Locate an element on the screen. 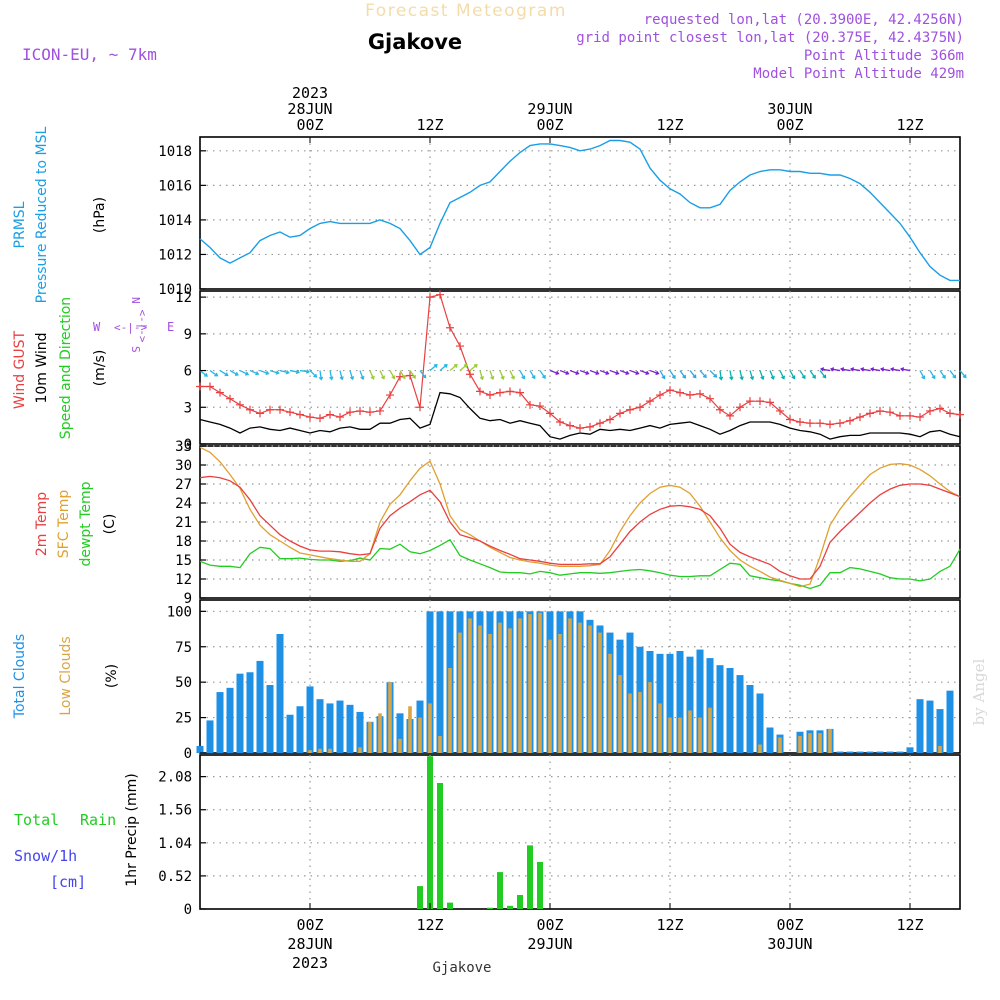 The width and height of the screenshot is (1000, 1000). time-label-bottom: 00Z is located at coordinates (789, 925).